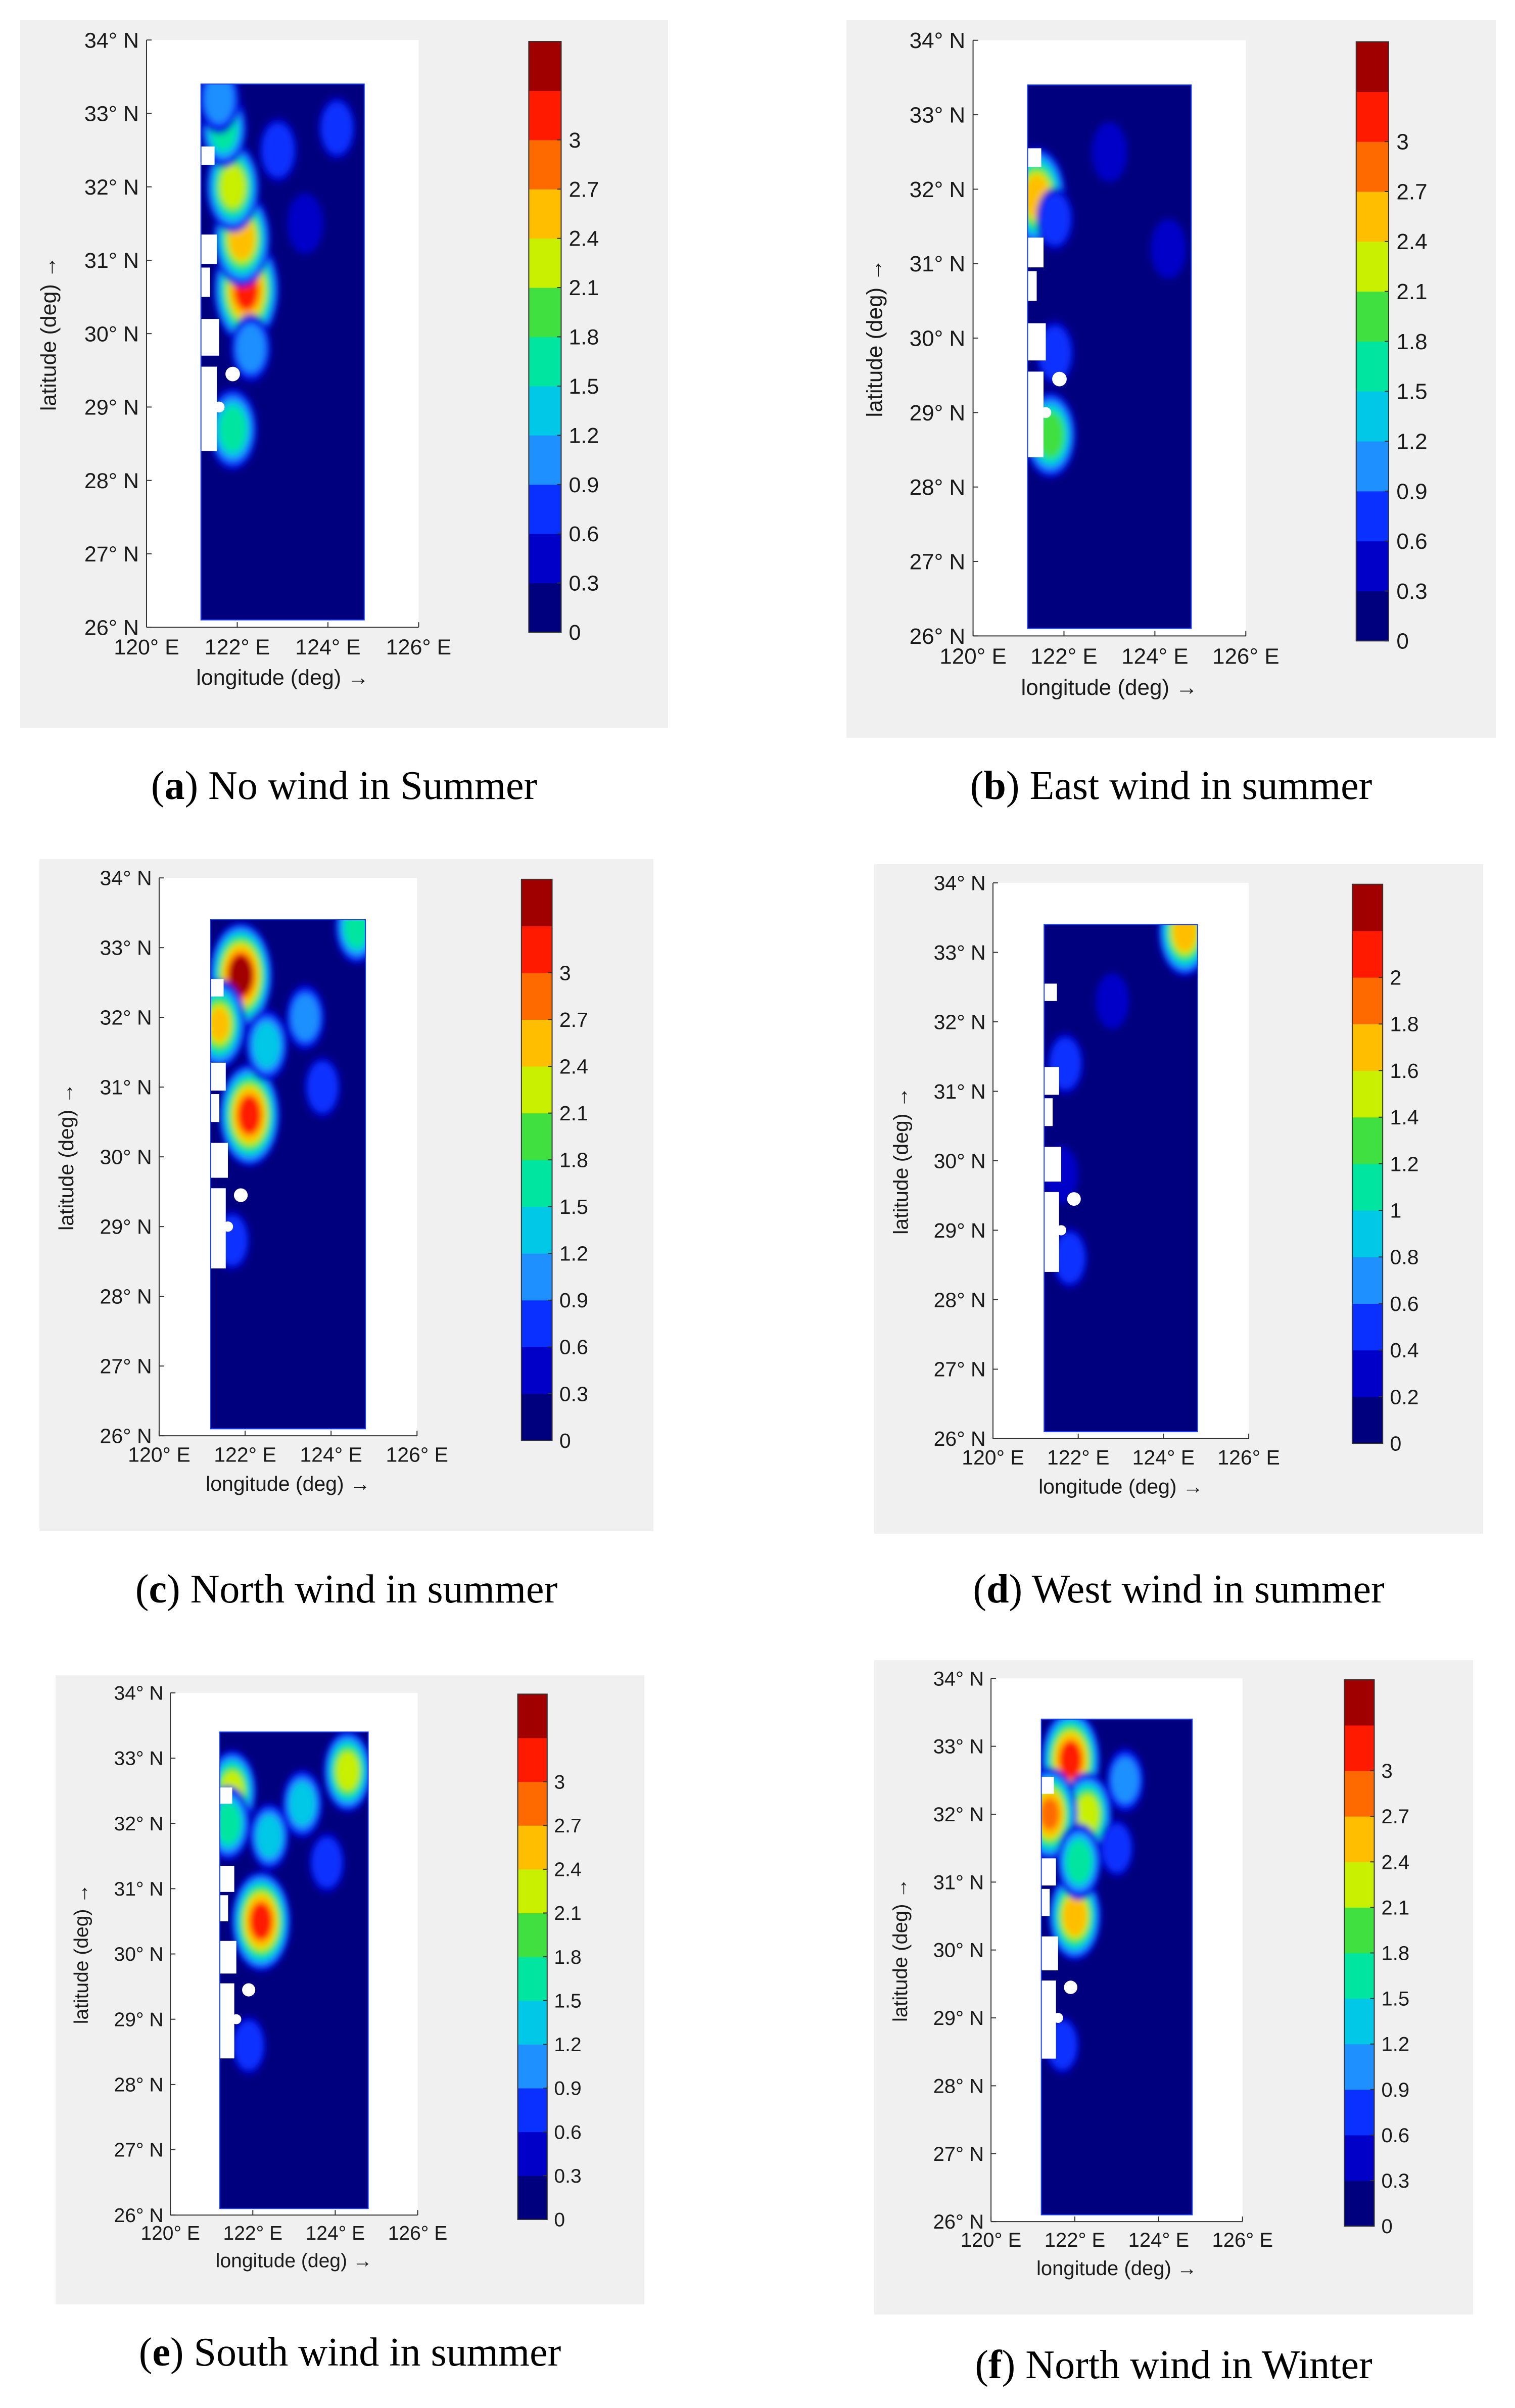 This screenshot has width=1515, height=2408. Describe the element at coordinates (1405, 1024) in the screenshot. I see `colorbar-tick-label: 1.8` at that location.